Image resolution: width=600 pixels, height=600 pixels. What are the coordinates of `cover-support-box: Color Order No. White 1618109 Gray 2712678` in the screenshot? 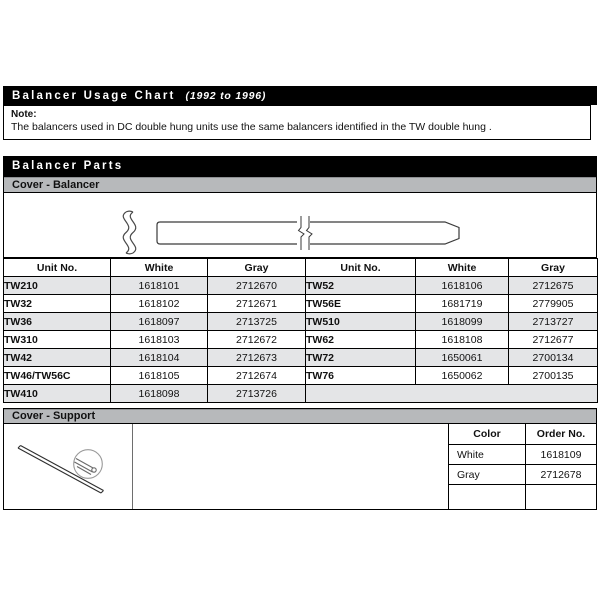 It's located at (300, 467).